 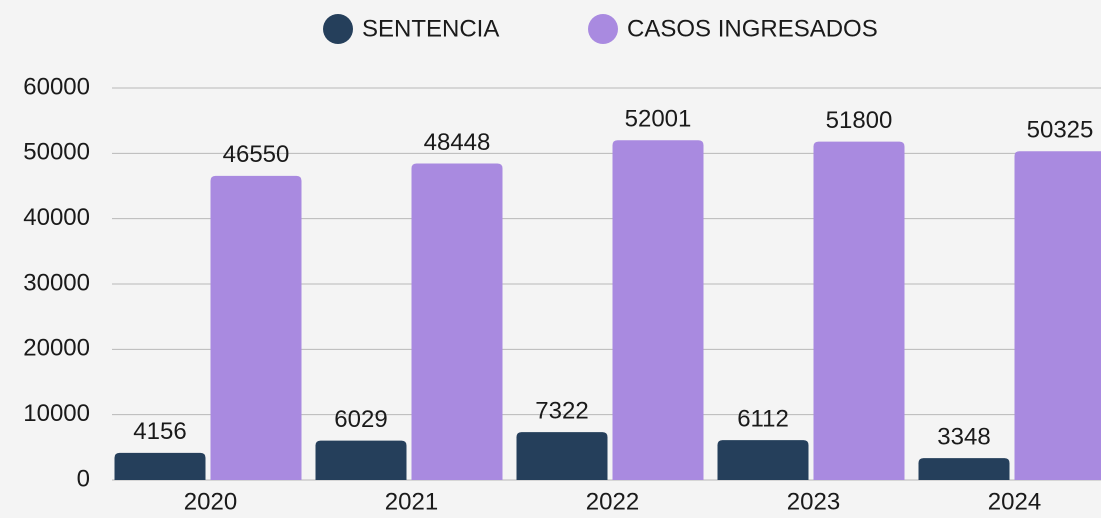 What do you see at coordinates (56, 86) in the screenshot?
I see `y-tick-label: 60000` at bounding box center [56, 86].